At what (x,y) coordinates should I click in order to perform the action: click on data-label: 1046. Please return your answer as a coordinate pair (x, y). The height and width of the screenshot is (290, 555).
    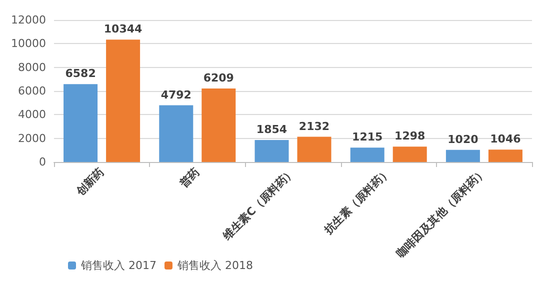
    Looking at the image, I should click on (506, 139).